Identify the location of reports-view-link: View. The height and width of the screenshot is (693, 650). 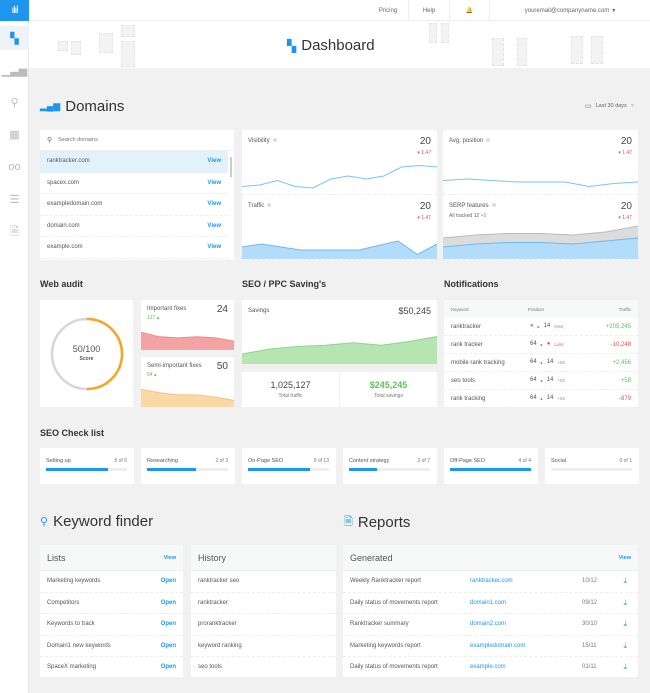
(624, 557).